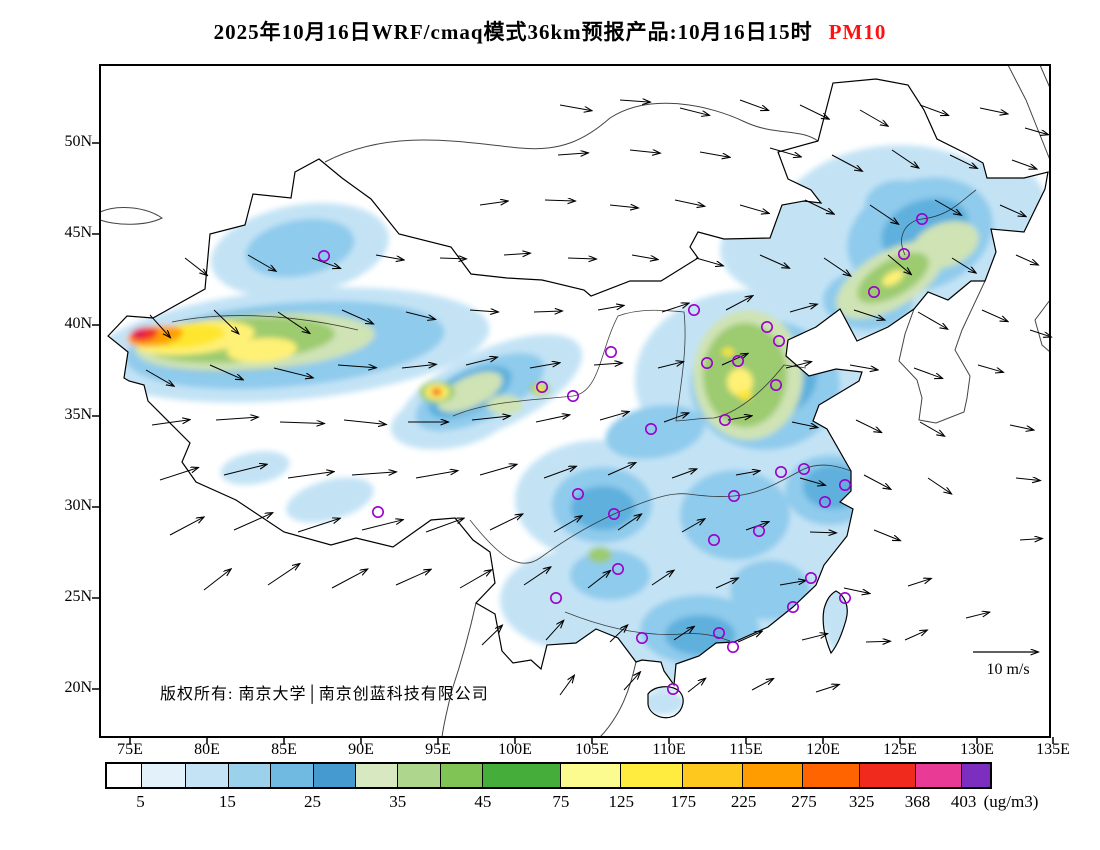 Image resolution: width=1100 pixels, height=850 pixels. Describe the element at coordinates (561, 801) in the screenshot. I see `colorbar-tick-label: 75` at that location.